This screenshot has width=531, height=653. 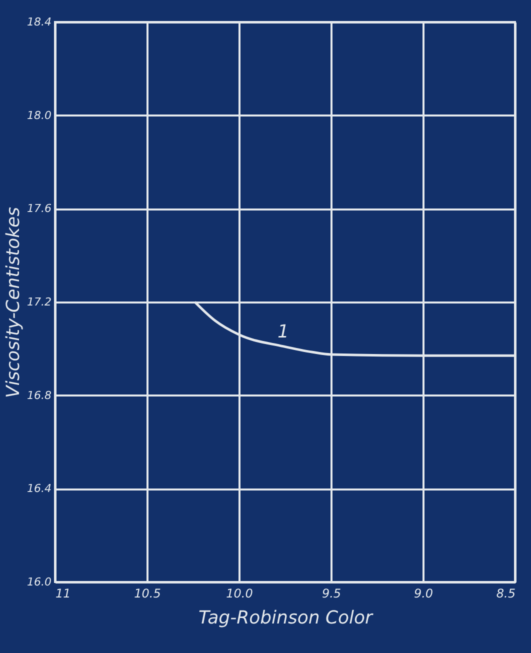 I want to click on x-tick-label: 10.0, so click(x=240, y=593).